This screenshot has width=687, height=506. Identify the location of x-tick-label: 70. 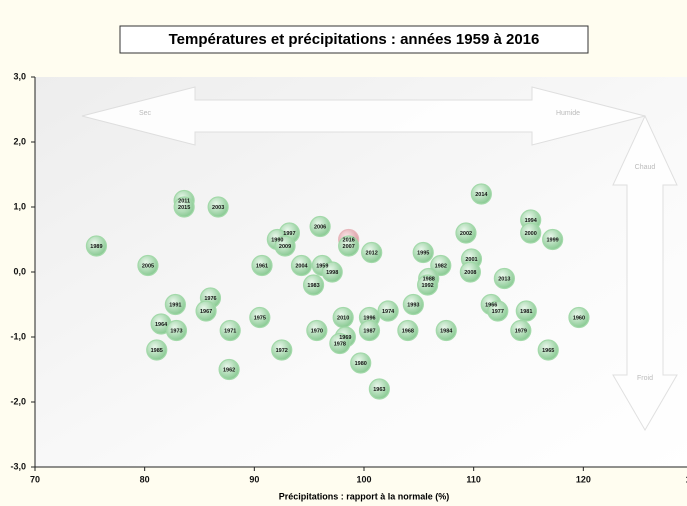
(35, 479).